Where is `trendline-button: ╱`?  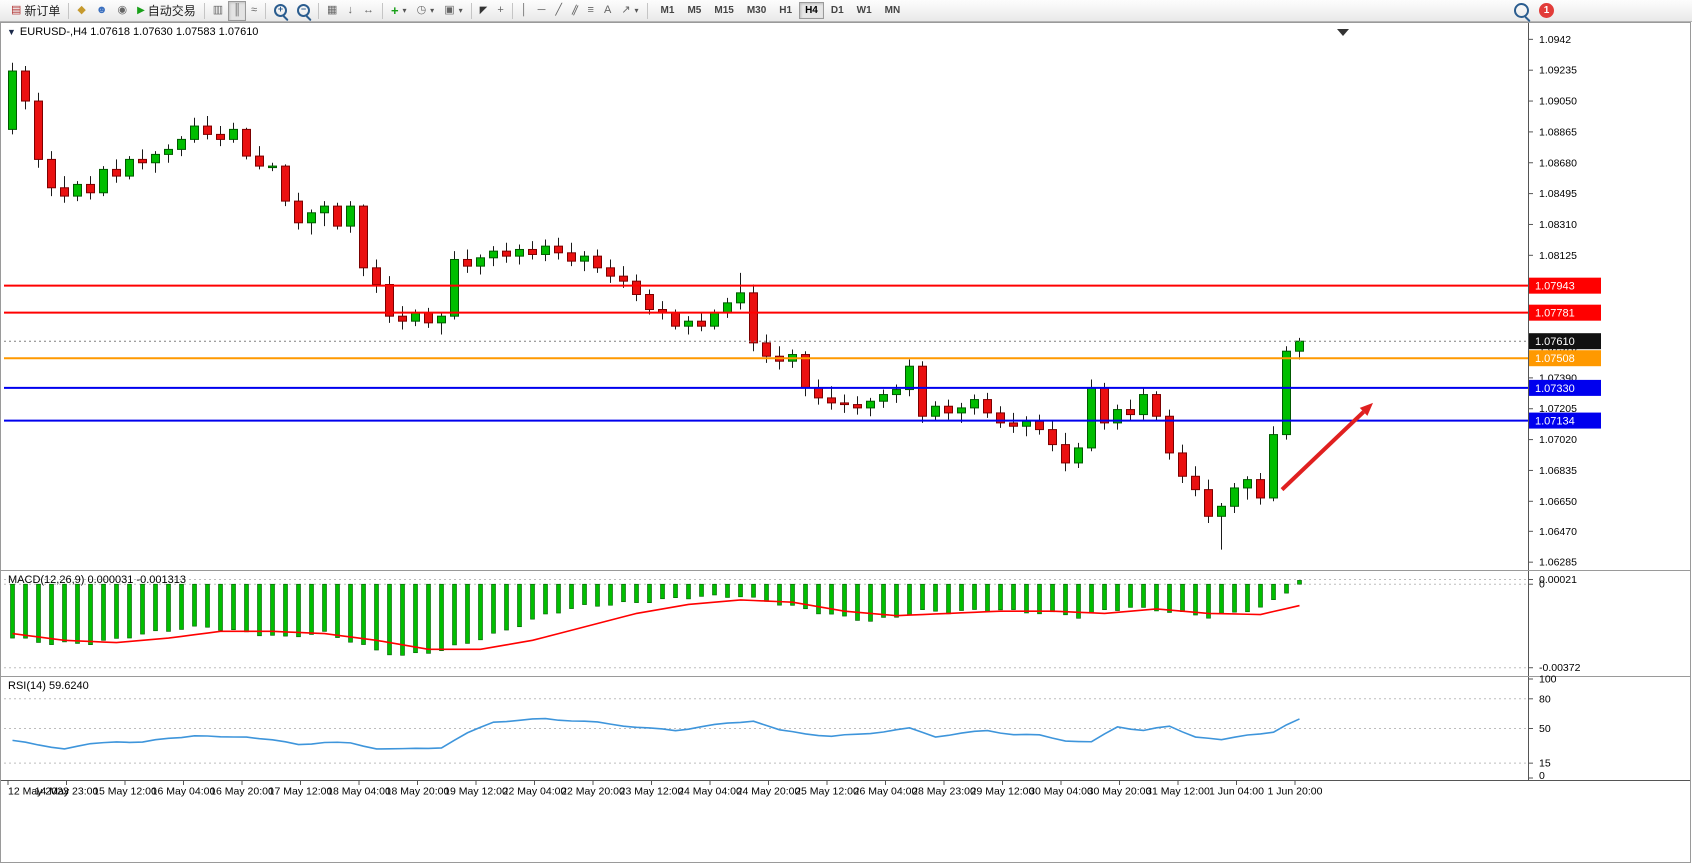 trendline-button: ╱ is located at coordinates (558, 11).